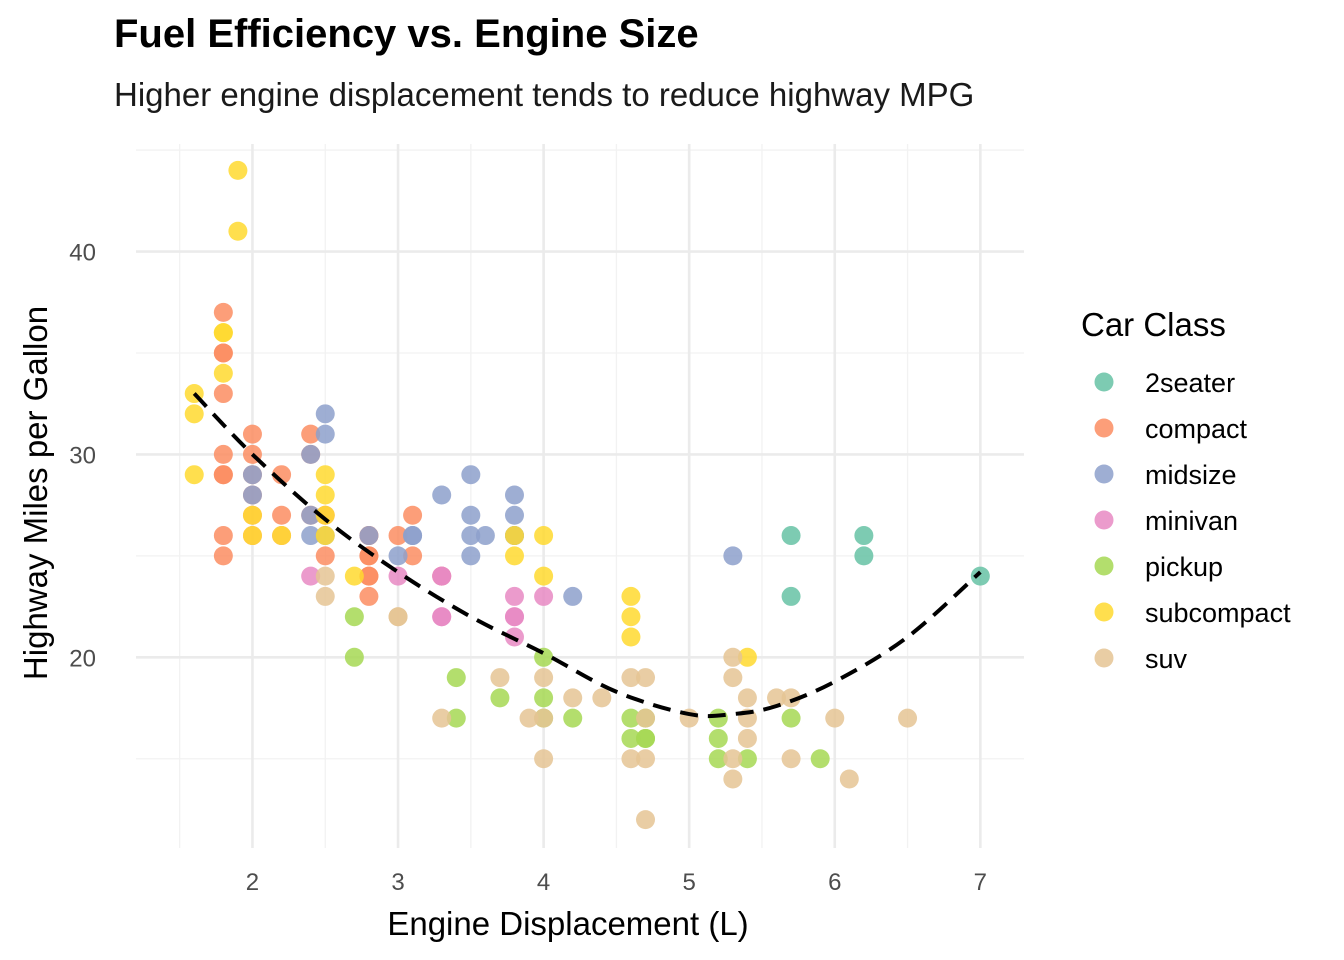  I want to click on x-tick-label: 7, so click(980, 882).